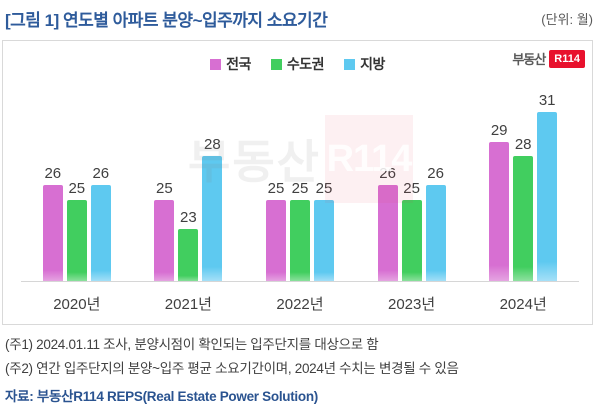  What do you see at coordinates (212, 219) in the screenshot?
I see `bar-지방-2021년` at bounding box center [212, 219].